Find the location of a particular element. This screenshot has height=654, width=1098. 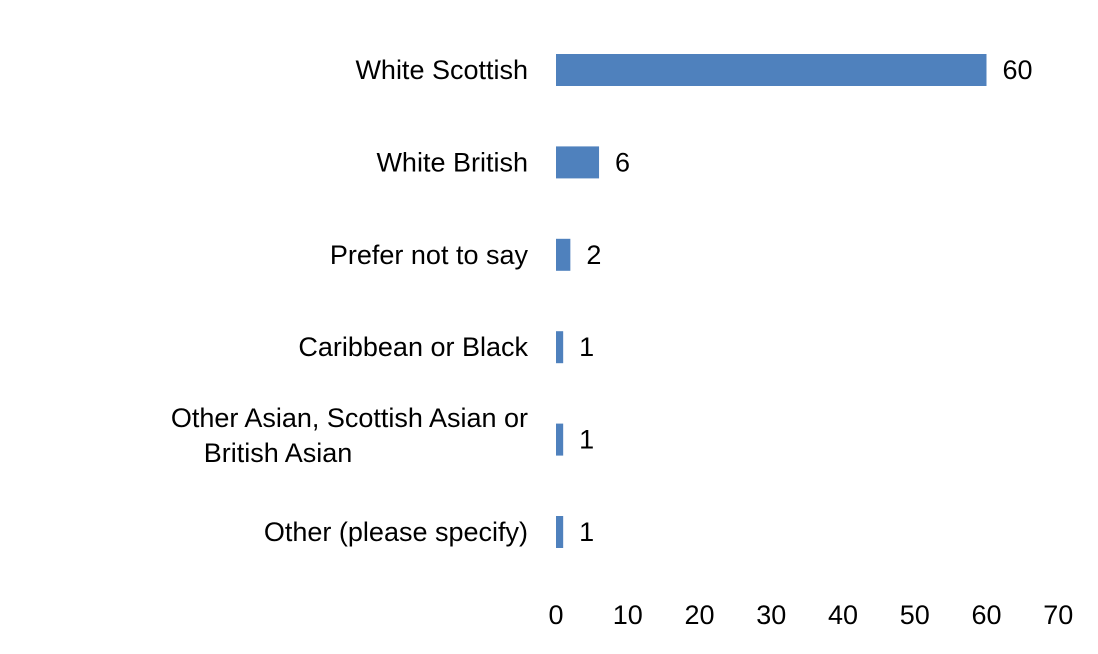

data-label: 60 is located at coordinates (1018, 70).